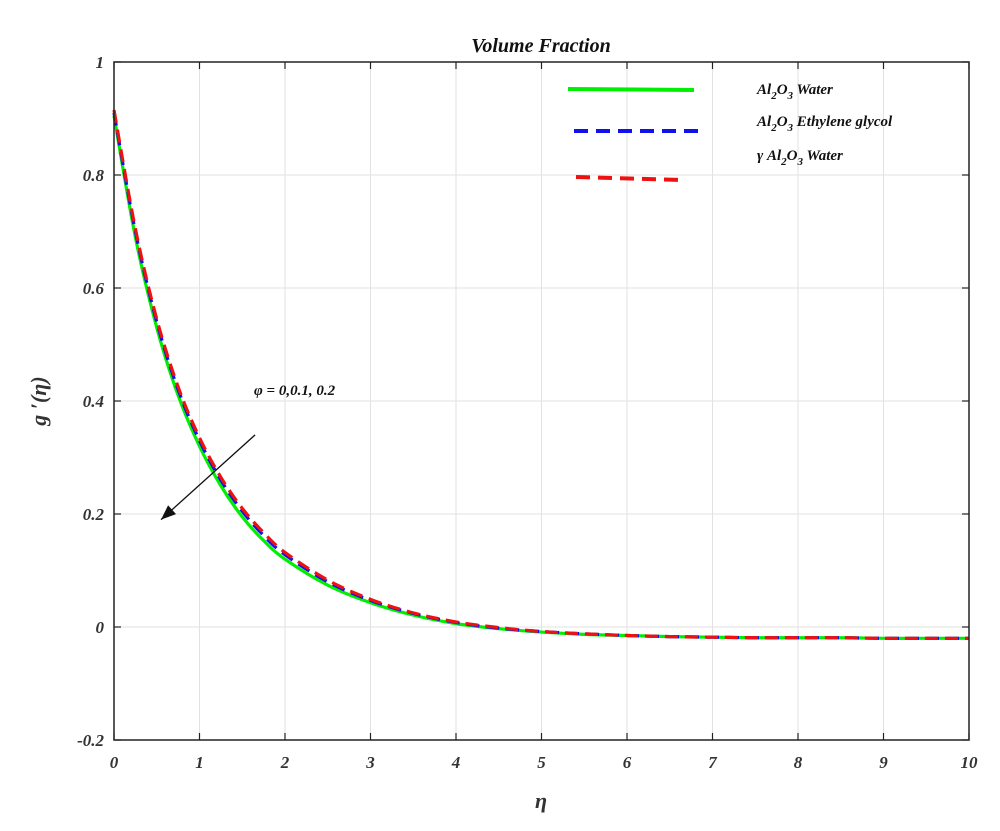  What do you see at coordinates (713, 762) in the screenshot?
I see `x-tick-label: 7` at bounding box center [713, 762].